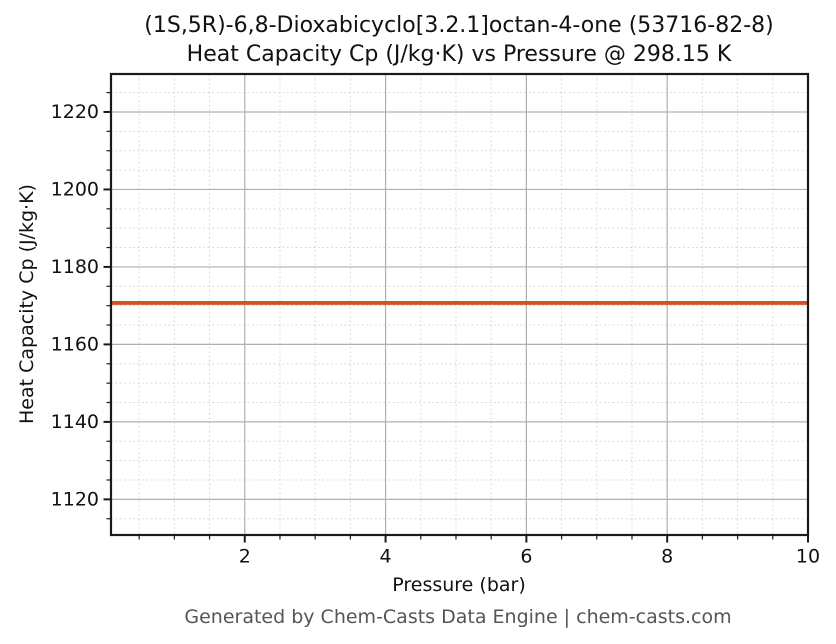 This screenshot has width=836, height=644. What do you see at coordinates (526, 557) in the screenshot?
I see `x-tick-label: 6` at bounding box center [526, 557].